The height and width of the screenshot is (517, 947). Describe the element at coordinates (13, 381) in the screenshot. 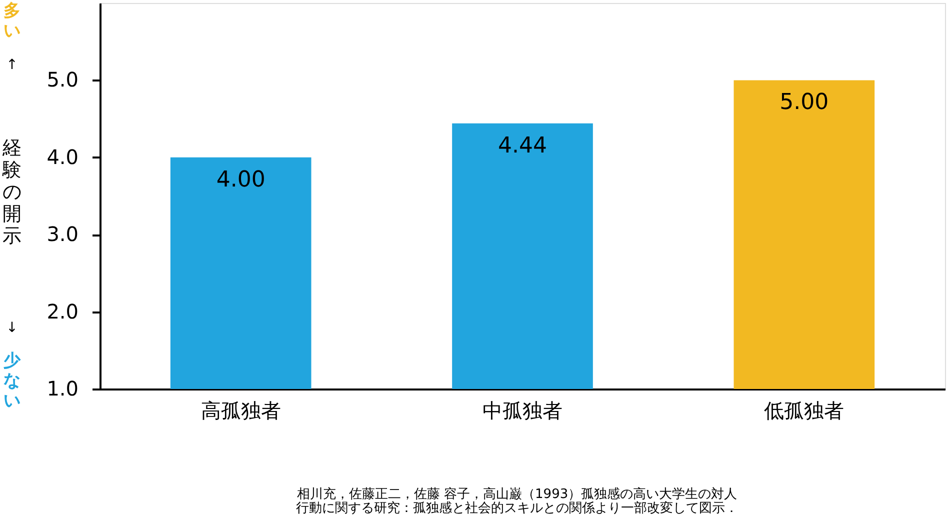

I see `text: 少ない` at that location.